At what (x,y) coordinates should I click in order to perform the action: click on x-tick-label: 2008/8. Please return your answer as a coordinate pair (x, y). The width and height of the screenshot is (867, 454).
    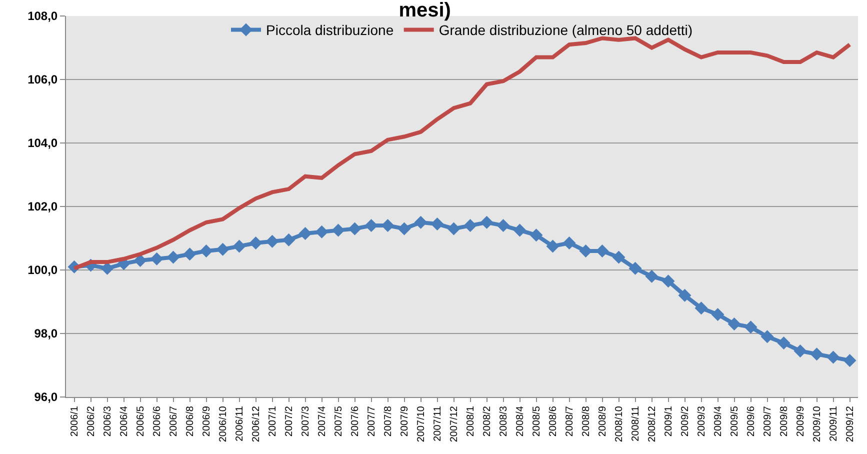
    Looking at the image, I should click on (586, 421).